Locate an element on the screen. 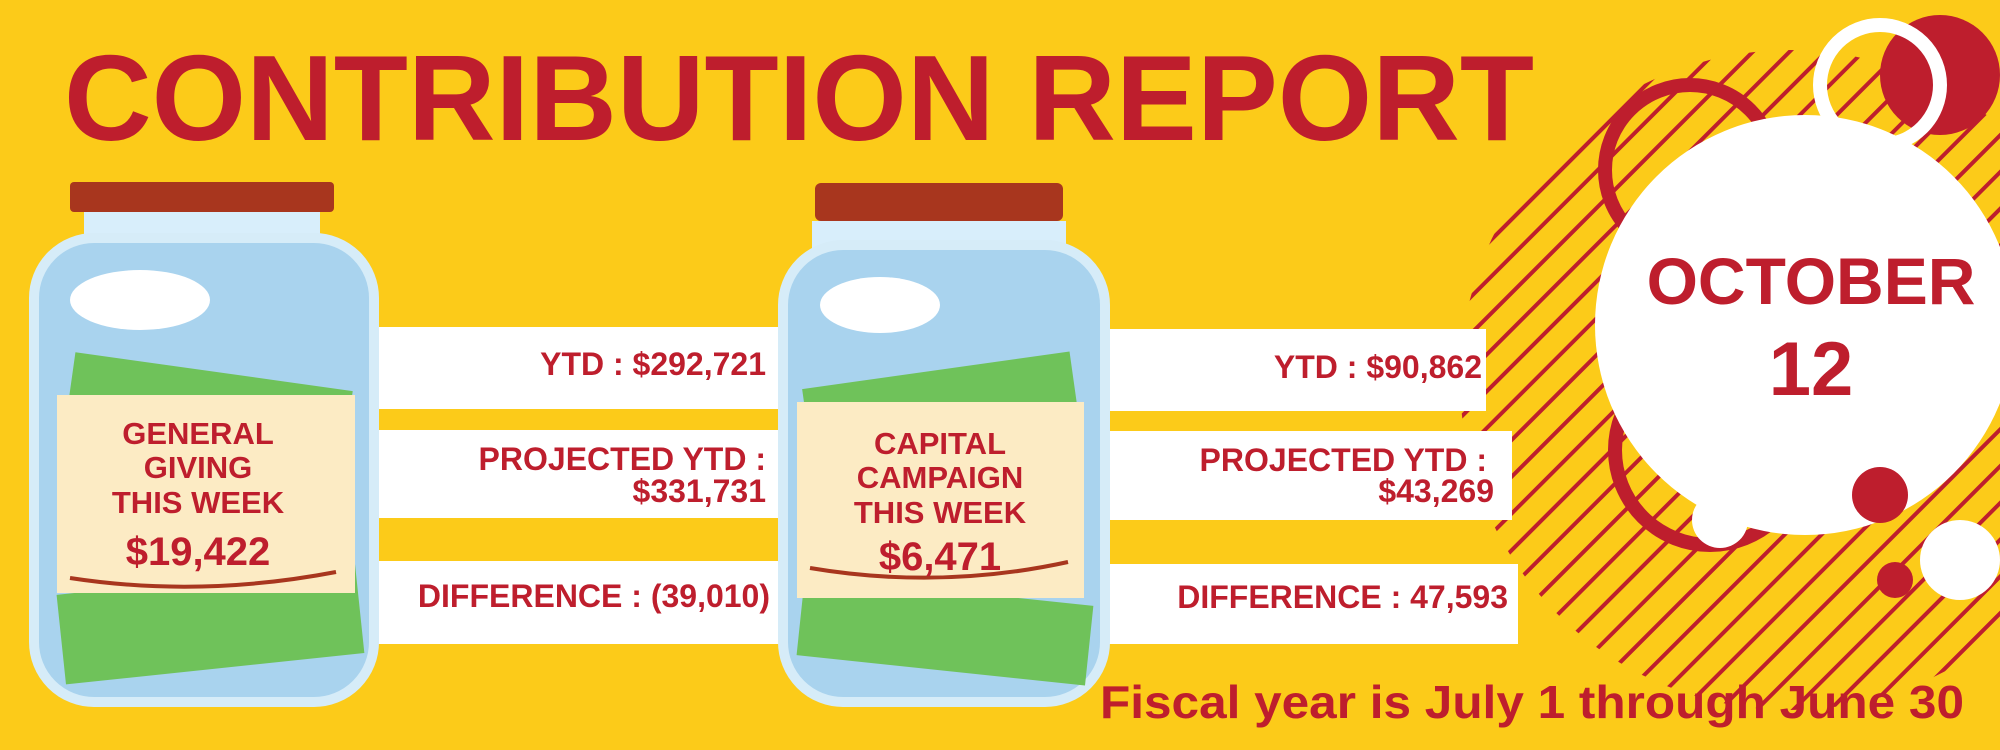 The height and width of the screenshot is (750, 2000). difference: DIFFERENCE : (39,010) is located at coordinates (594, 596).